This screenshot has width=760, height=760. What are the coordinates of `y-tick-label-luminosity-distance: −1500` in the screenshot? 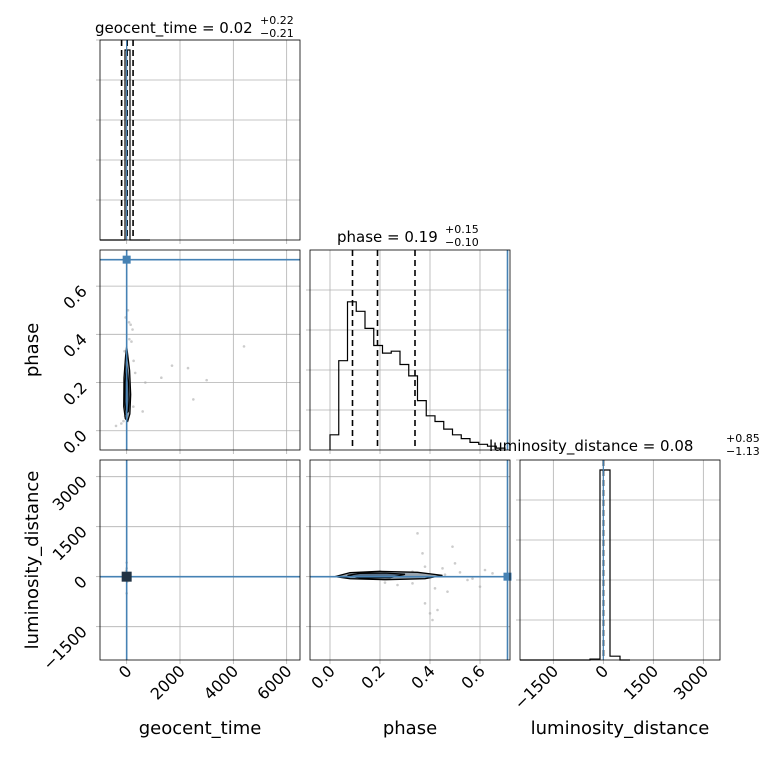 It's located at (65, 648).